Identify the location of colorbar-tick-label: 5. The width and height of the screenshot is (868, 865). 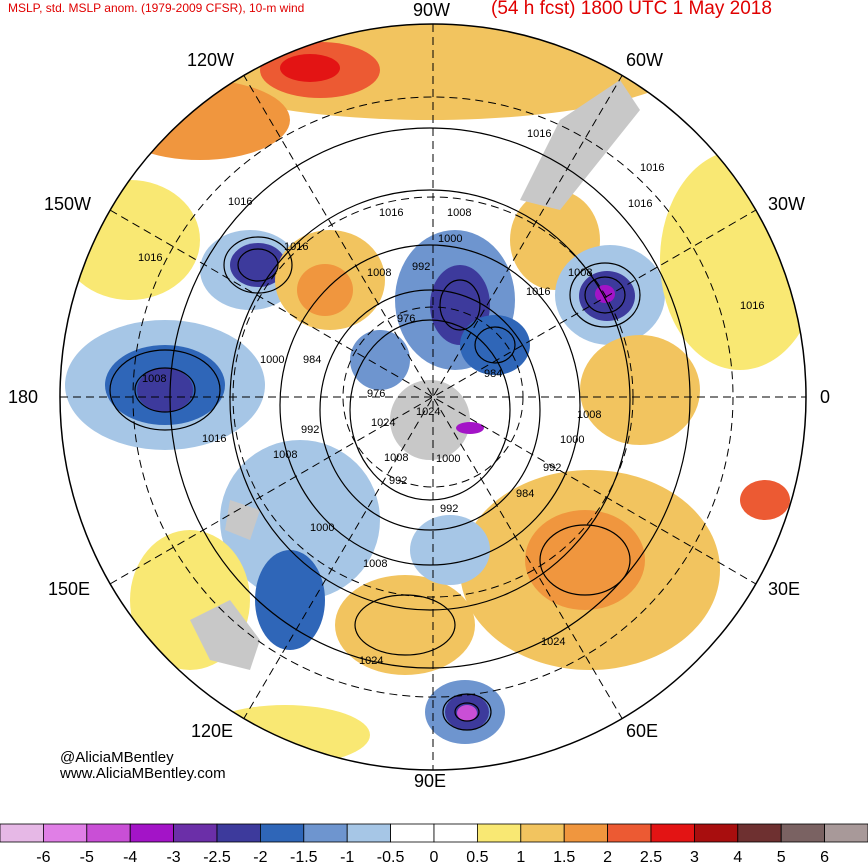
(781, 857).